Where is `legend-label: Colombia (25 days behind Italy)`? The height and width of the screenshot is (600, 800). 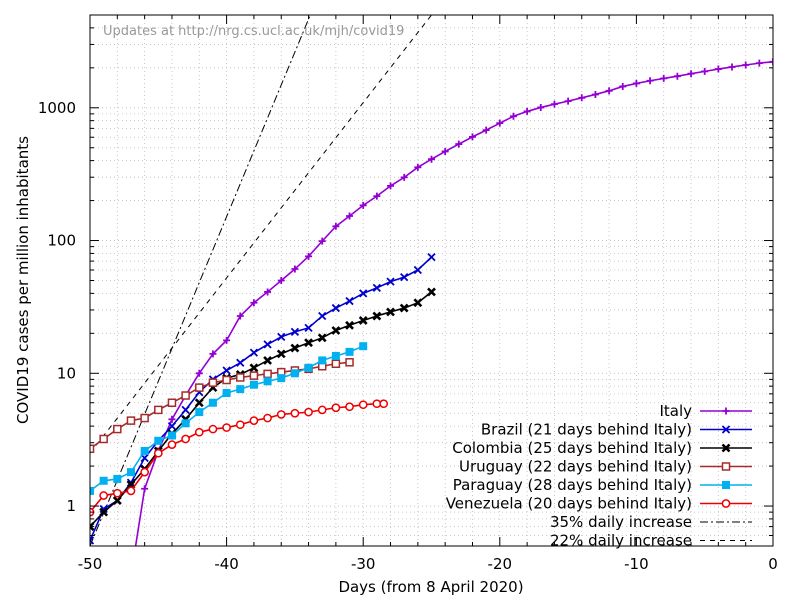
legend-label: Colombia (25 days behind Italy) is located at coordinates (572, 448).